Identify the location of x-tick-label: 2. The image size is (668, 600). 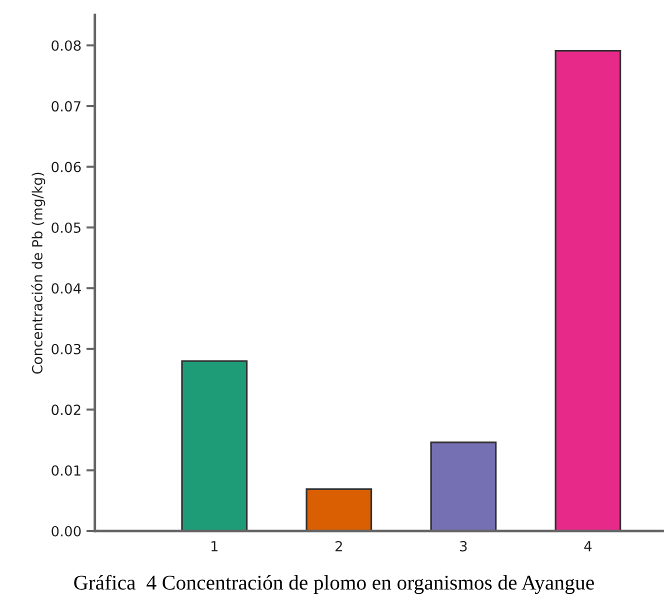
(339, 546).